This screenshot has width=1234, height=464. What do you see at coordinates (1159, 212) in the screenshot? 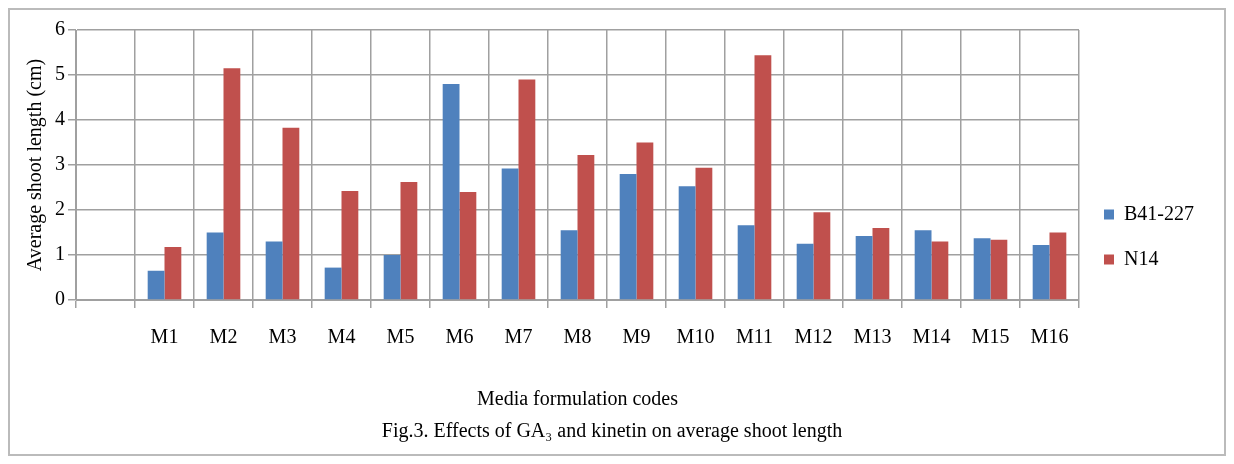
I see `legend-label: B41-227` at bounding box center [1159, 212].